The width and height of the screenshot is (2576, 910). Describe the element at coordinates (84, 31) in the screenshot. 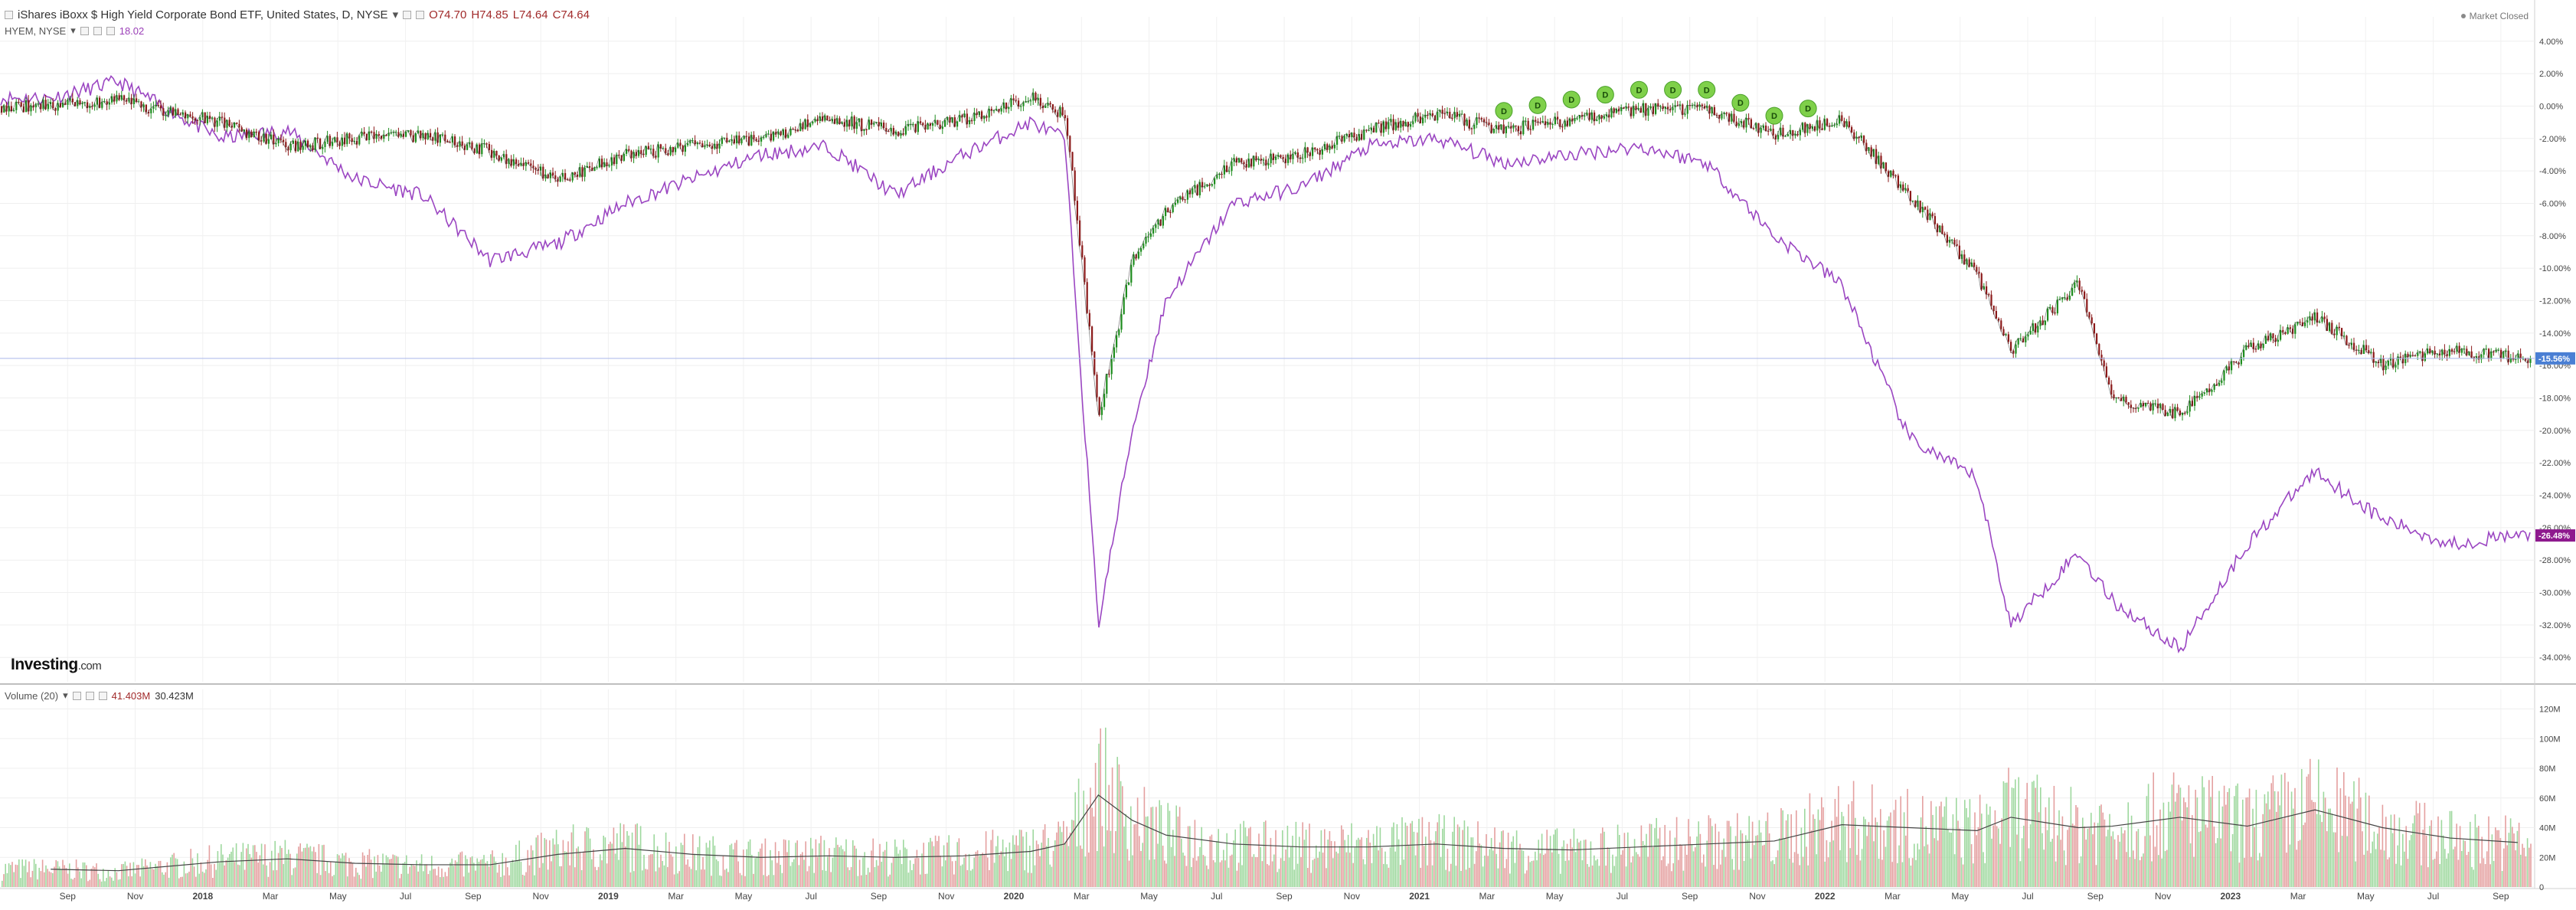

I see `compare-settings-icon` at that location.